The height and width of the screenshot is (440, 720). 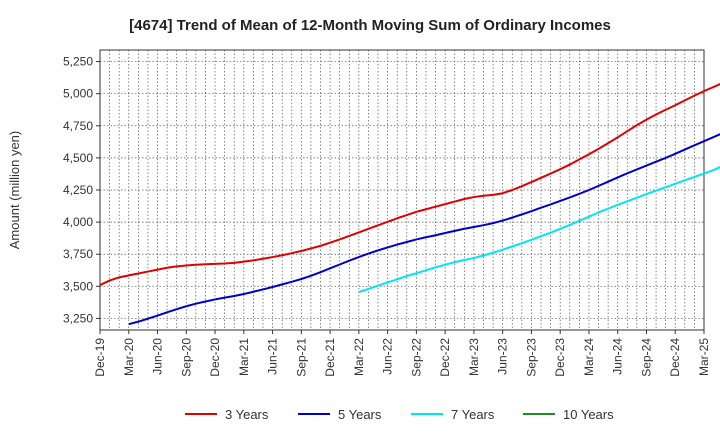 What do you see at coordinates (78, 158) in the screenshot?
I see `y-tick-label: 4,500` at bounding box center [78, 158].